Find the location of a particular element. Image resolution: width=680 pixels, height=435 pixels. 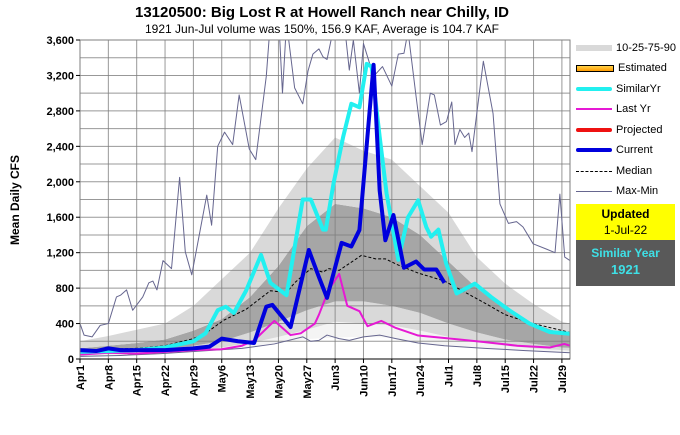

estimated-swatch-icon is located at coordinates (595, 68).